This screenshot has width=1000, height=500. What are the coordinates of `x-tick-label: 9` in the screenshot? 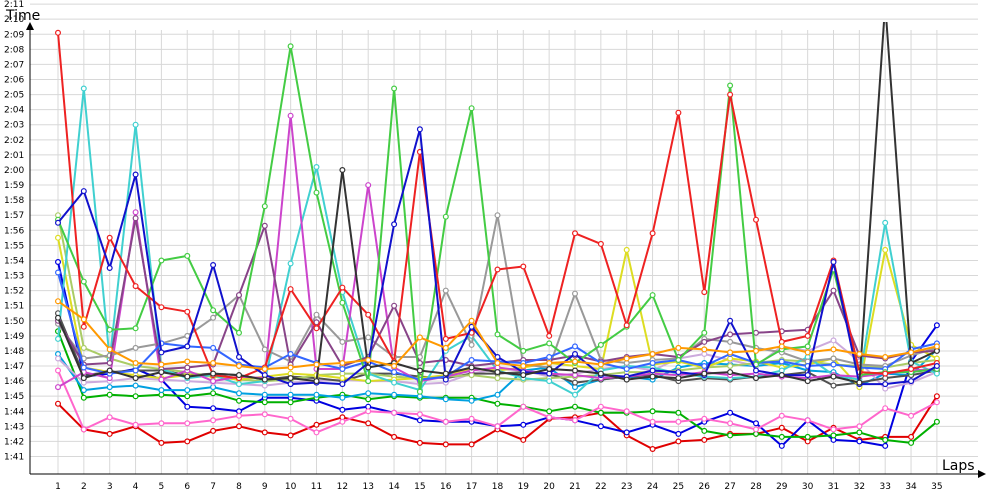 It's located at (265, 487).